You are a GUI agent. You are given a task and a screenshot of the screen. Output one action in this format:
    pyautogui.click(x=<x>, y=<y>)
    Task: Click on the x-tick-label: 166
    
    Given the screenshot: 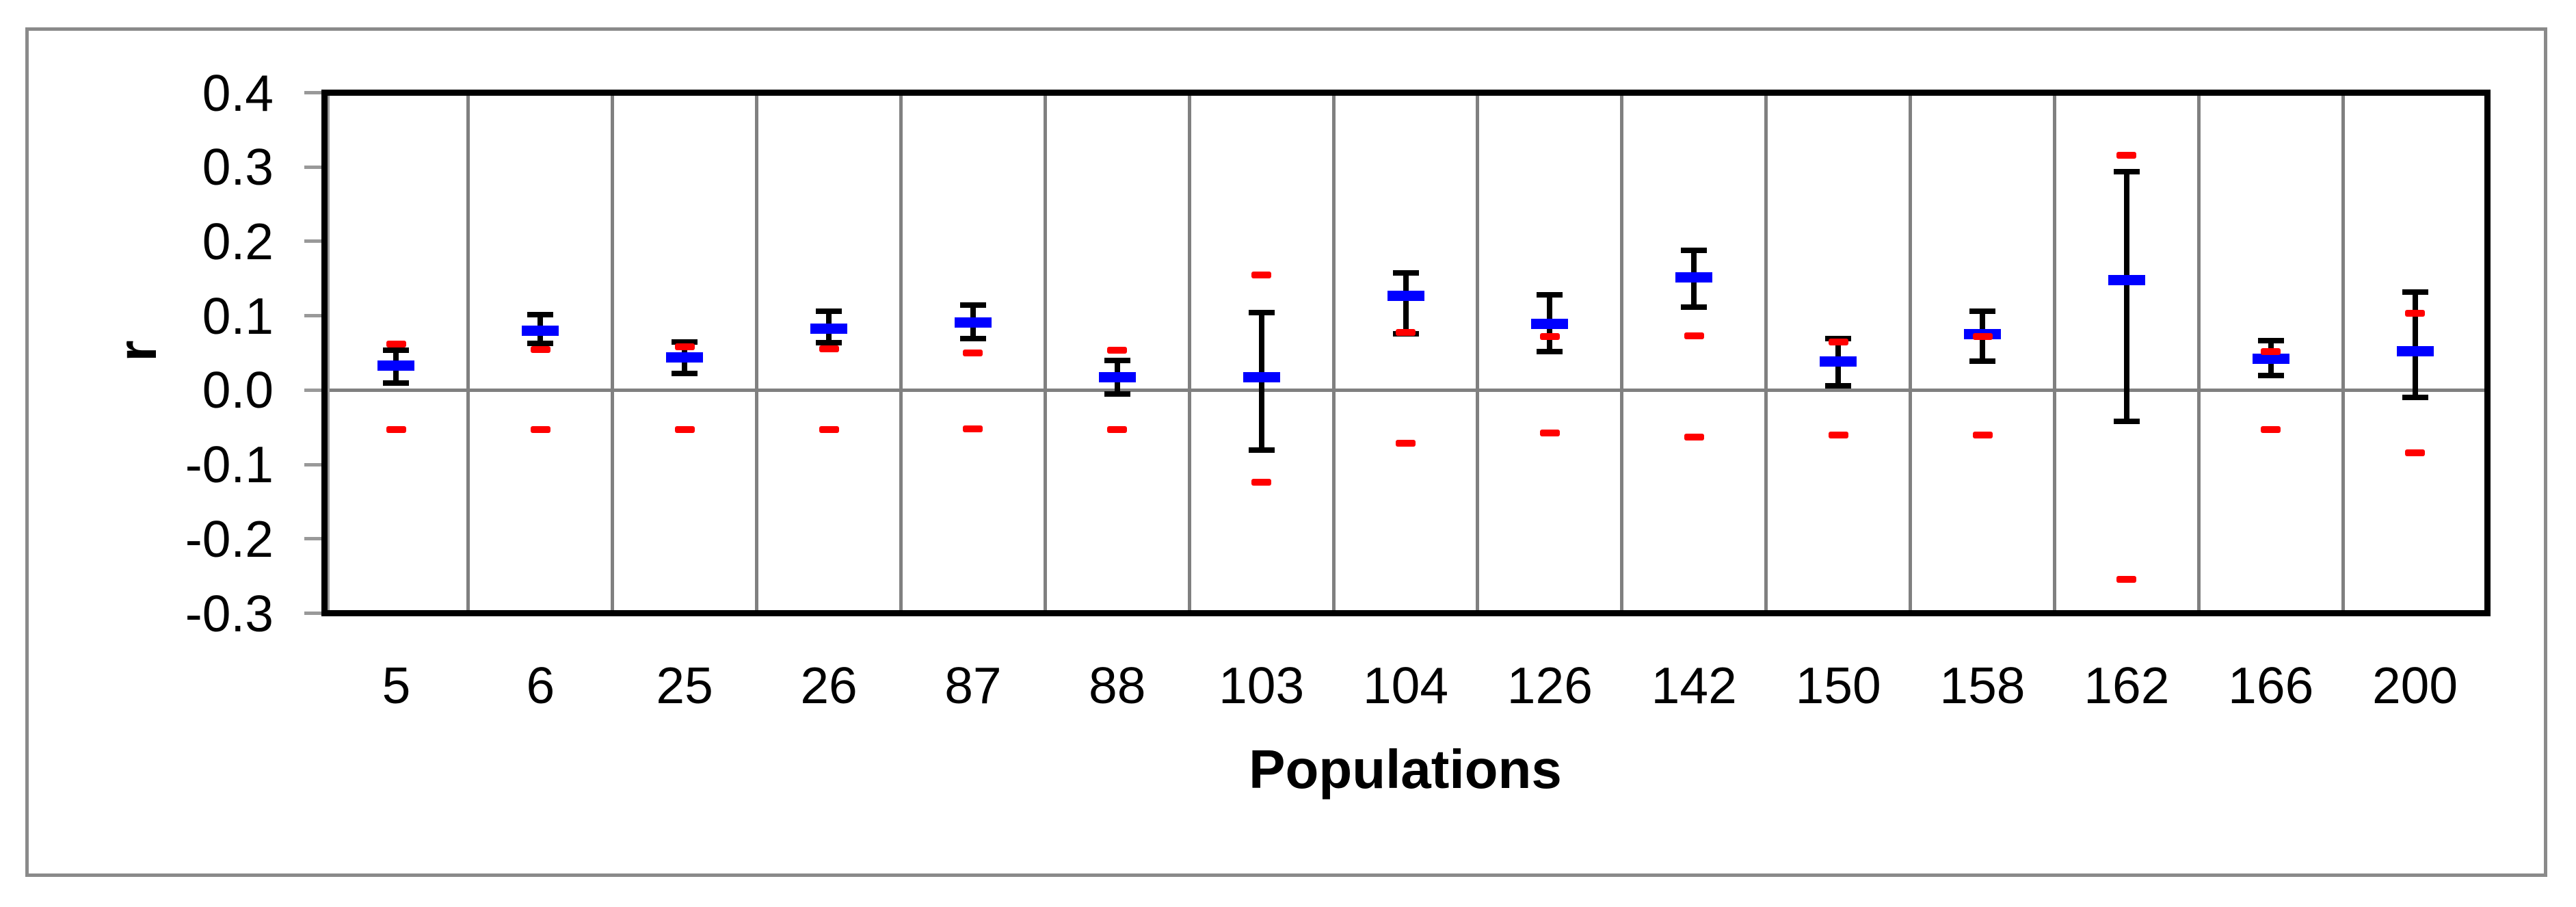 What is the action you would take?
    pyautogui.click(x=2271, y=685)
    